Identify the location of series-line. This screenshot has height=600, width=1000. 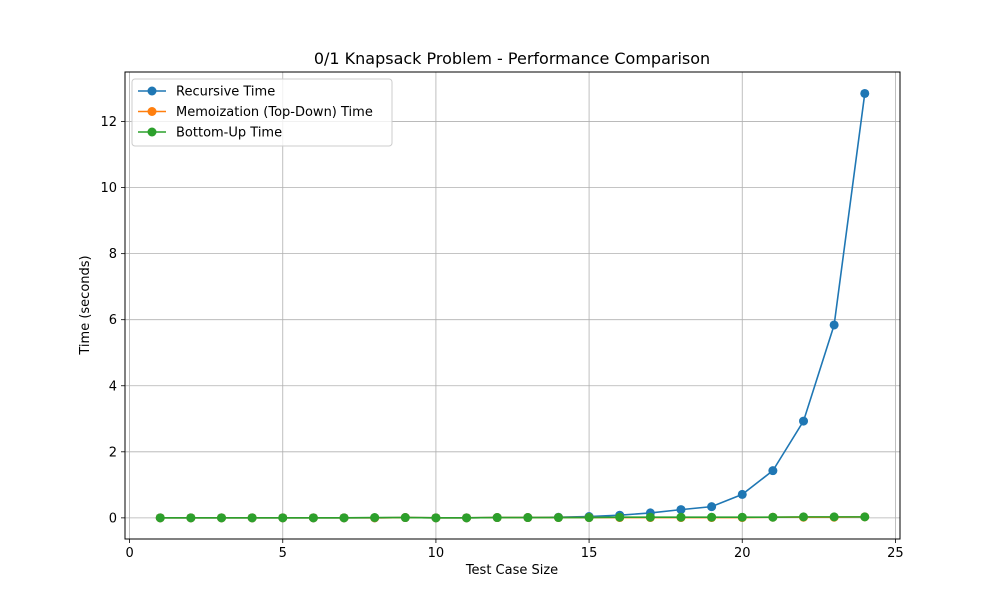
(512, 517).